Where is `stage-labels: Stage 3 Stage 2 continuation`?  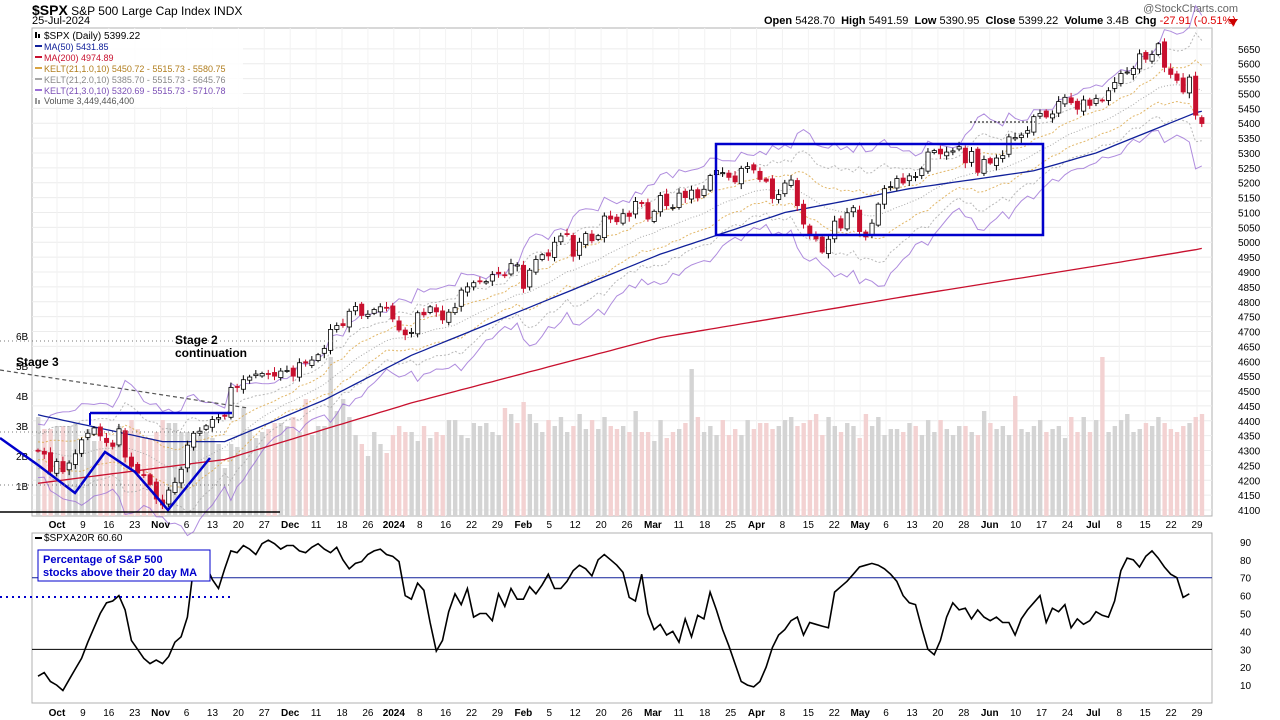 stage-labels: Stage 3 Stage 2 continuation is located at coordinates (131, 351).